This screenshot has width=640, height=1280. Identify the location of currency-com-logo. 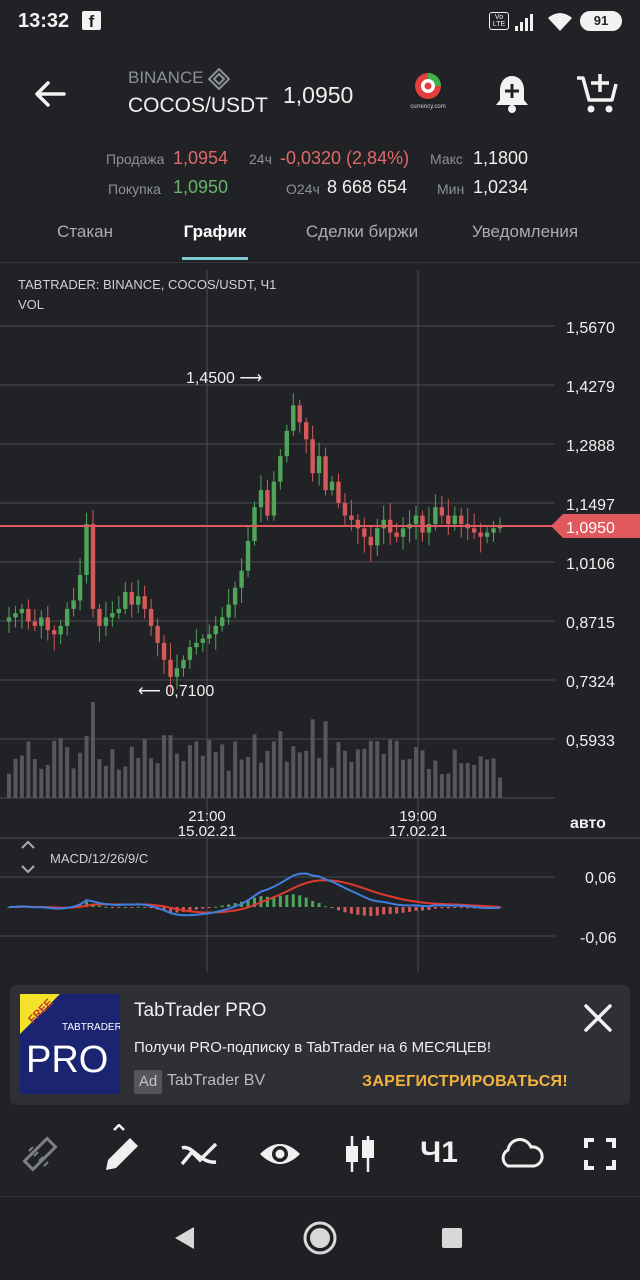
(428, 92).